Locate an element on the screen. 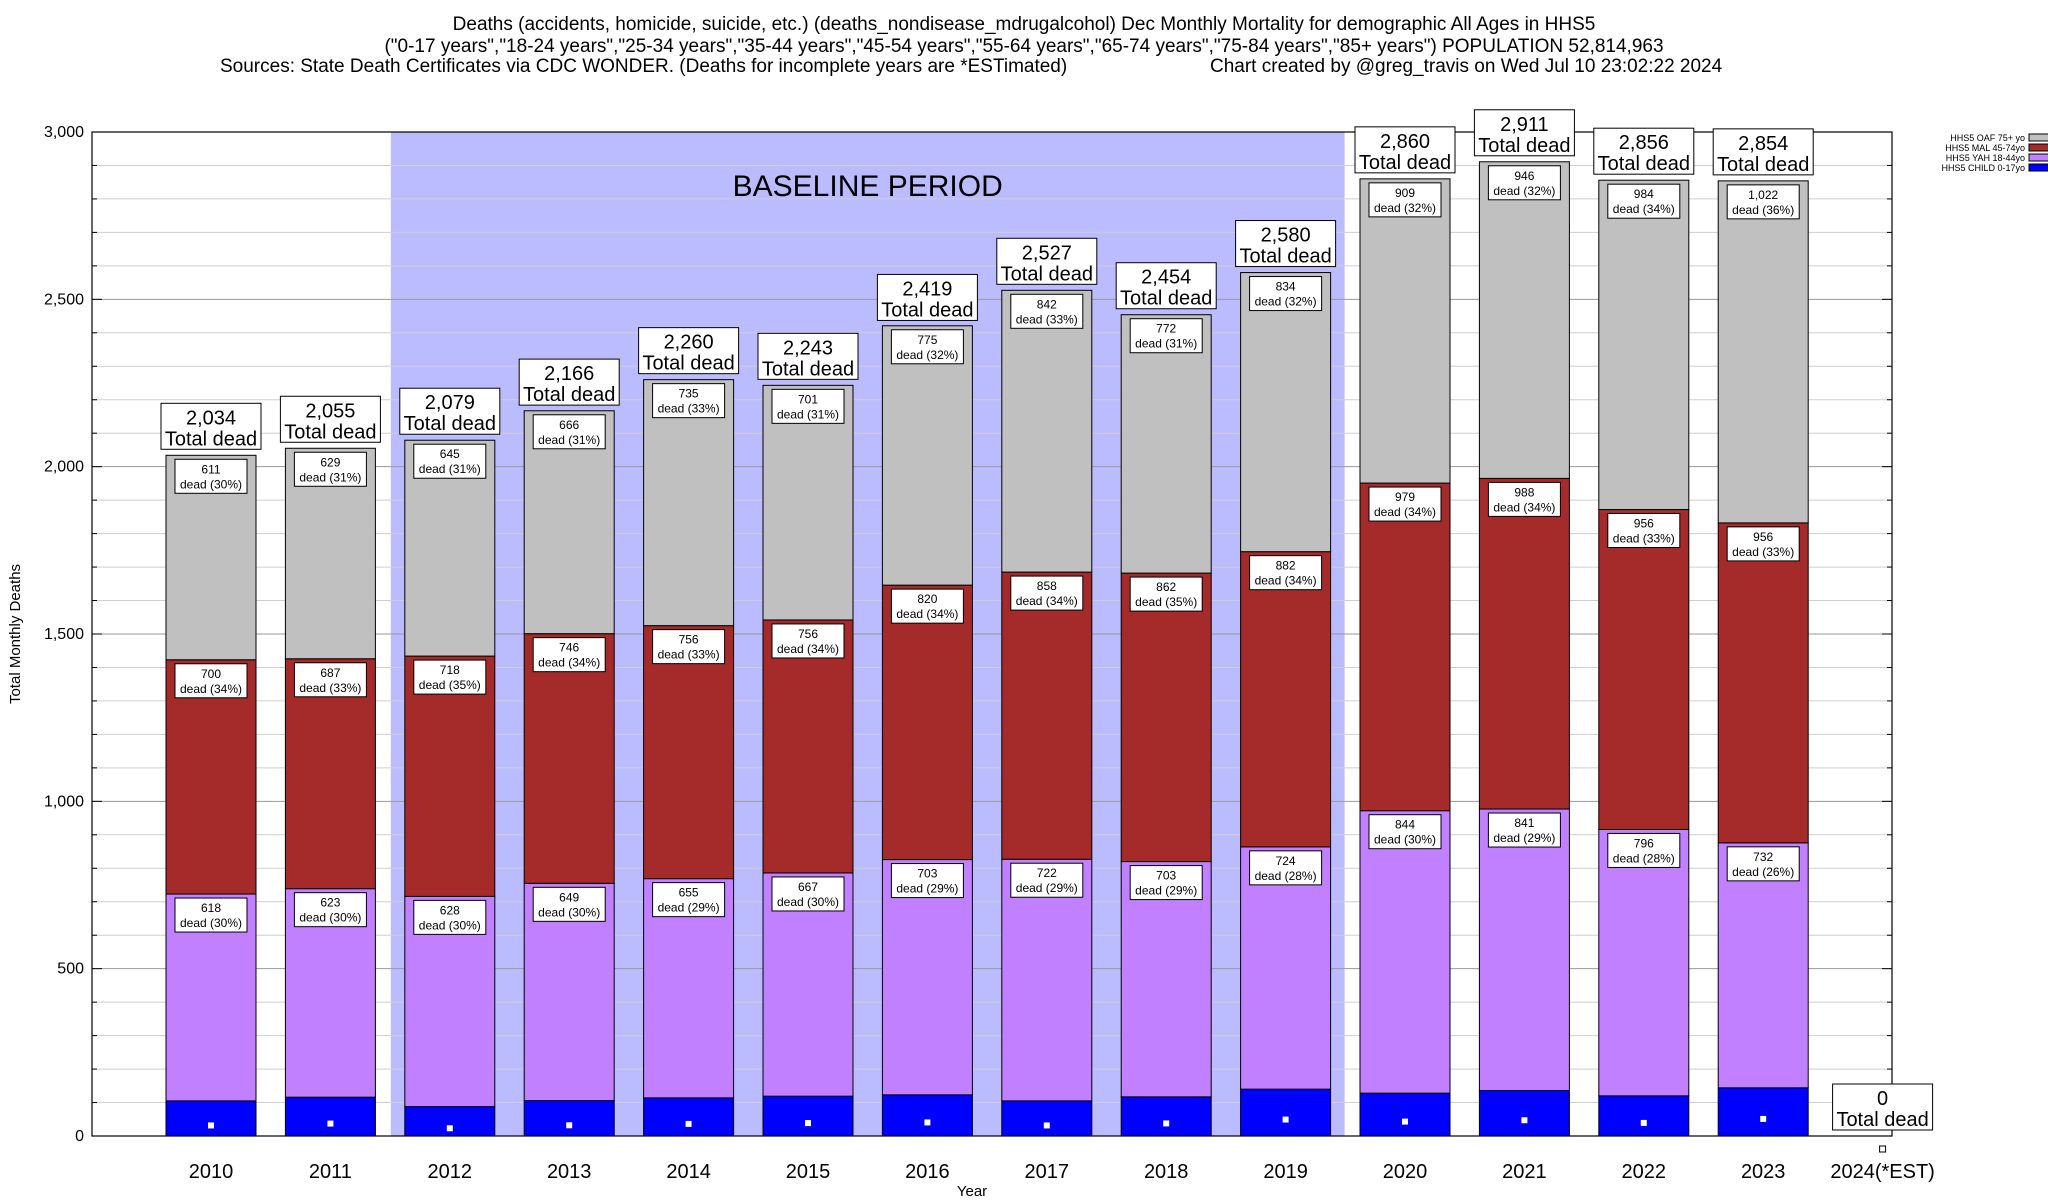 This screenshot has height=1200, width=2048. total-value: 2,034 is located at coordinates (211, 418).